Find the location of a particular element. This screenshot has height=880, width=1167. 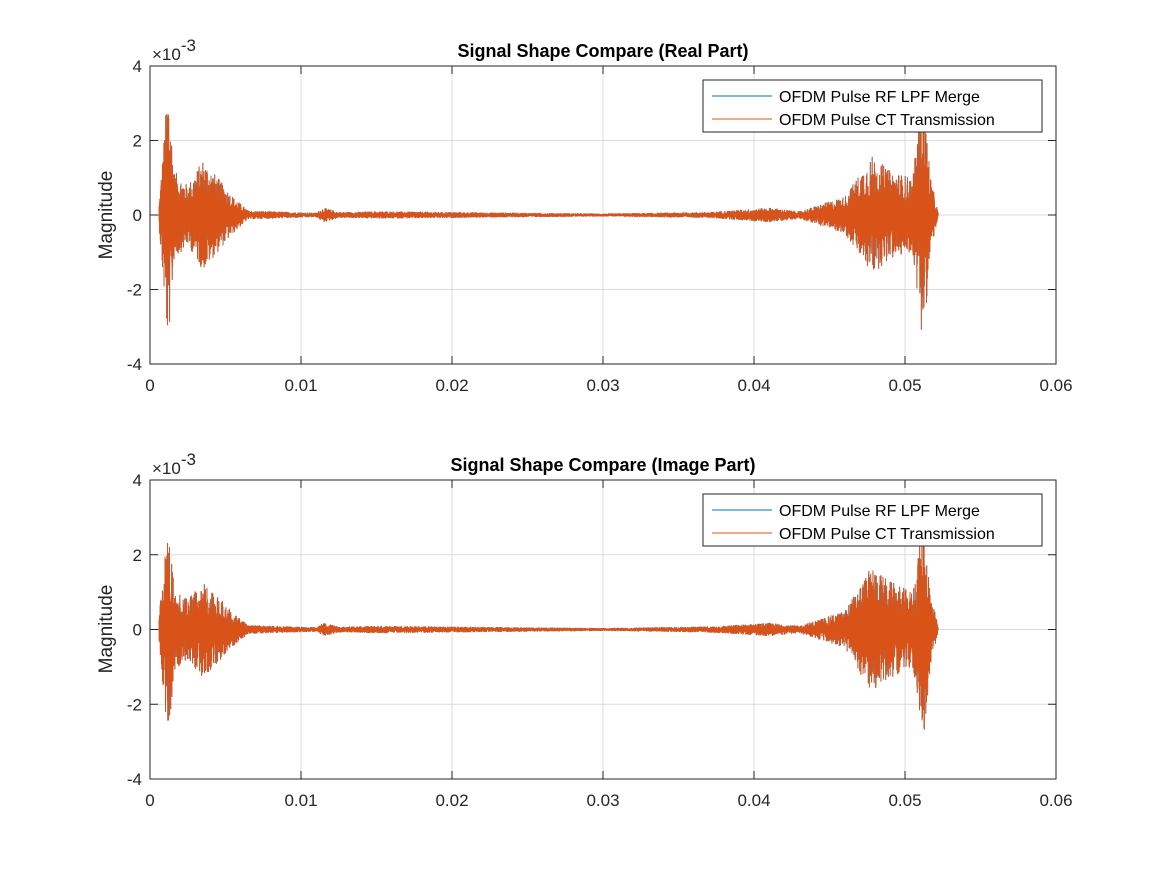

legend-label-rf-lpf-merge-2: OFDM Pulse RF LPF Merge is located at coordinates (879, 511).